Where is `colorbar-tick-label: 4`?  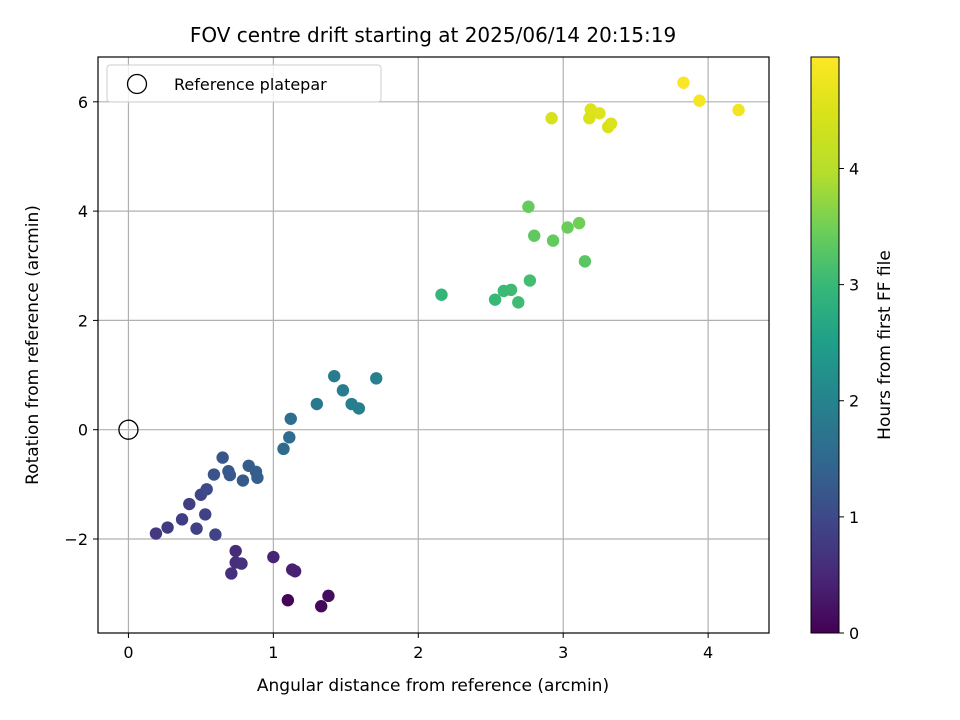 colorbar-tick-label: 4 is located at coordinates (854, 168).